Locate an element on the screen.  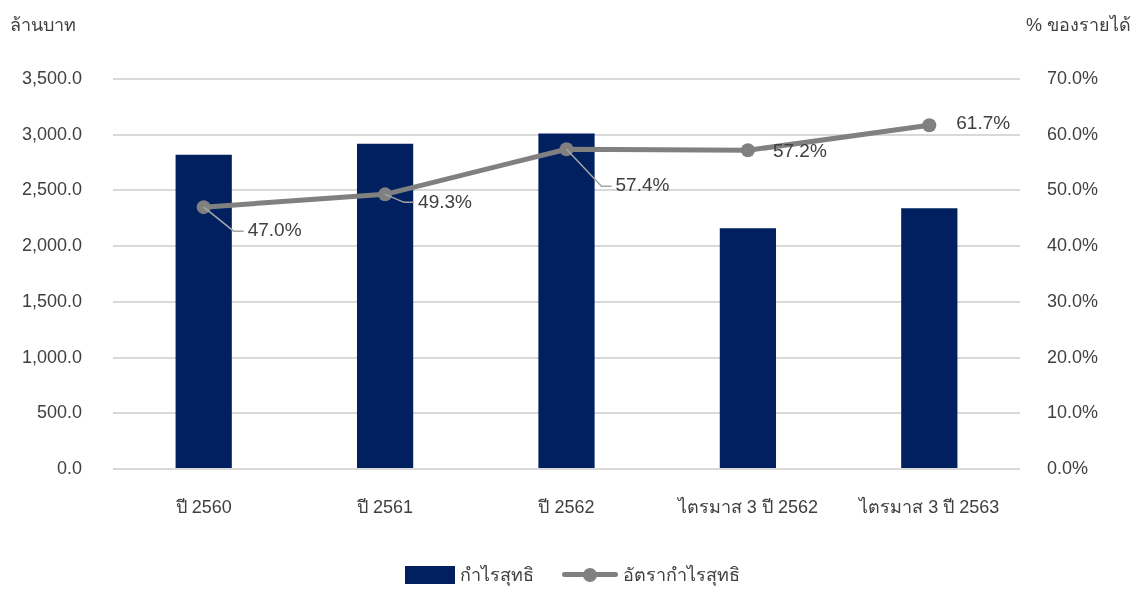
x-tick-label: ปี 2560 is located at coordinates (203, 506).